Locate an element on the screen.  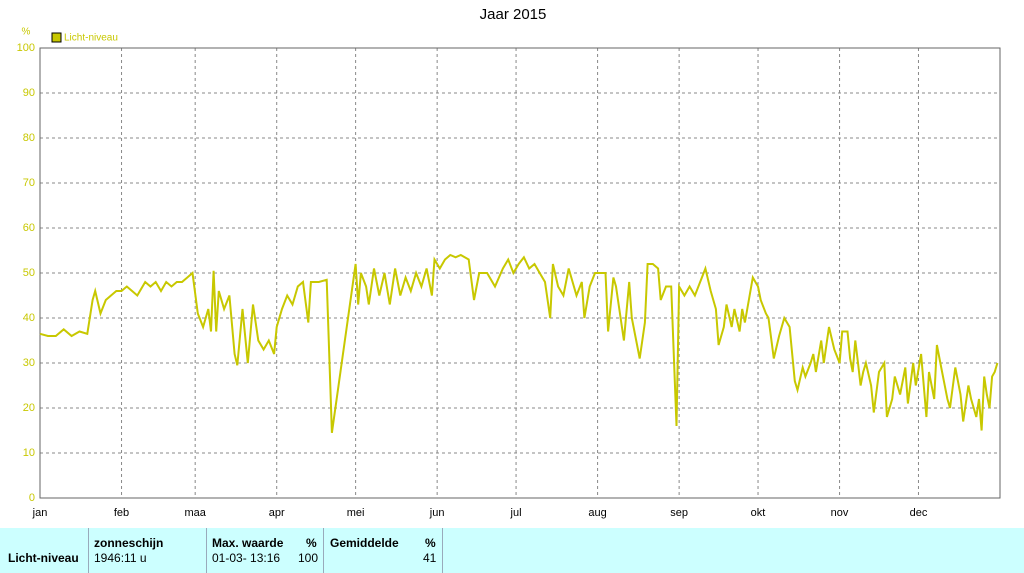
x-tick-label: jan is located at coordinates (40, 513).